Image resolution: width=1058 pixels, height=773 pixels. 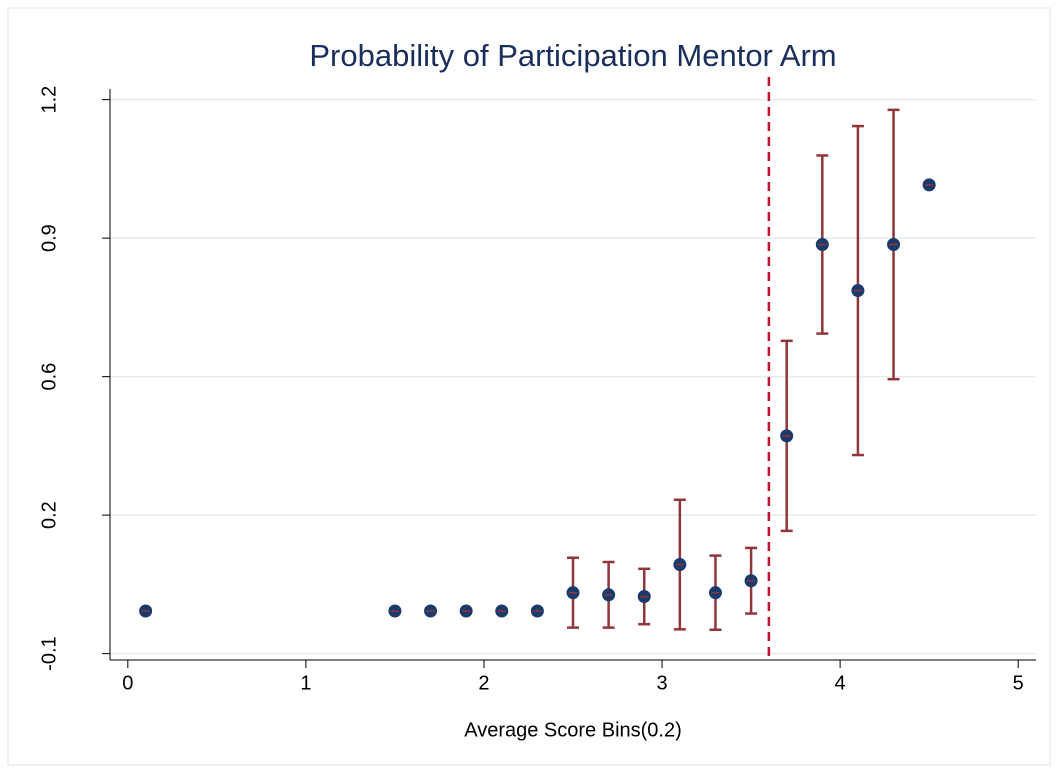 What do you see at coordinates (840, 683) in the screenshot?
I see `x-tick-label: 4` at bounding box center [840, 683].